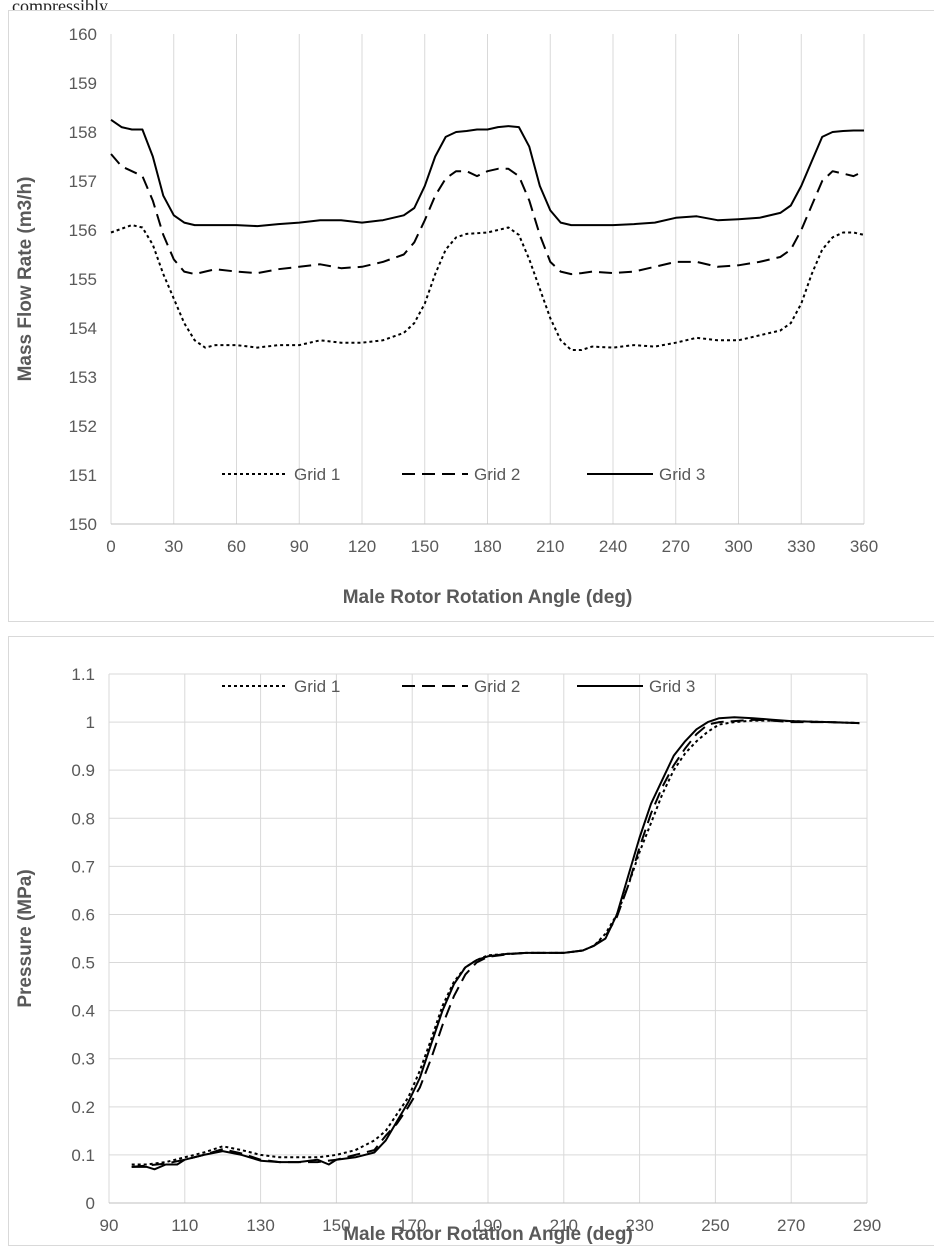 This screenshot has width=934, height=1246. Describe the element at coordinates (90, 722) in the screenshot. I see `chart2-y-tick-label: 1` at that location.